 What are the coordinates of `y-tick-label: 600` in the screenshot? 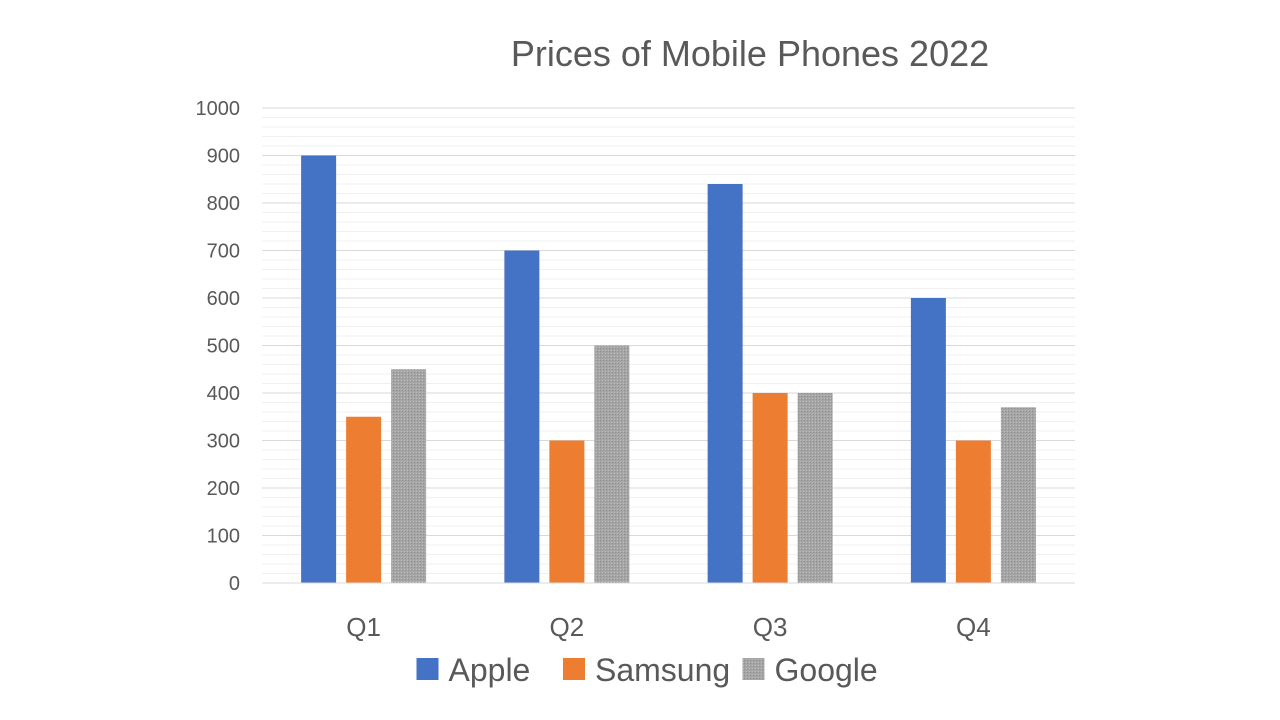 It's located at (223, 299).